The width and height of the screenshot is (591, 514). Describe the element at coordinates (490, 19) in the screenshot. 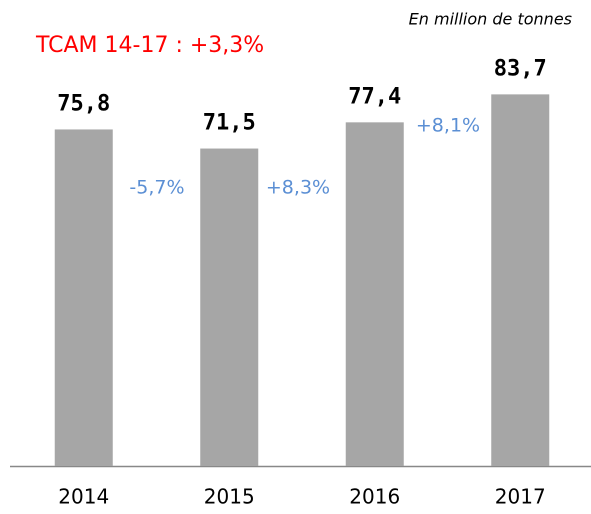

I see `chart-subtitle: En million de tonnes` at that location.